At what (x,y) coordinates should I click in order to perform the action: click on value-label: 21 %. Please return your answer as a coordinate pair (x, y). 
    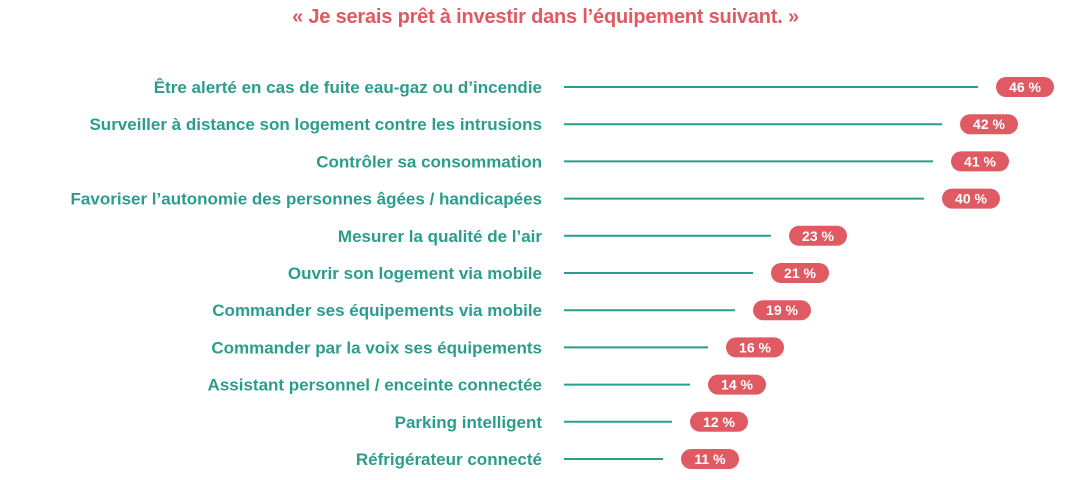
    Looking at the image, I should click on (800, 273).